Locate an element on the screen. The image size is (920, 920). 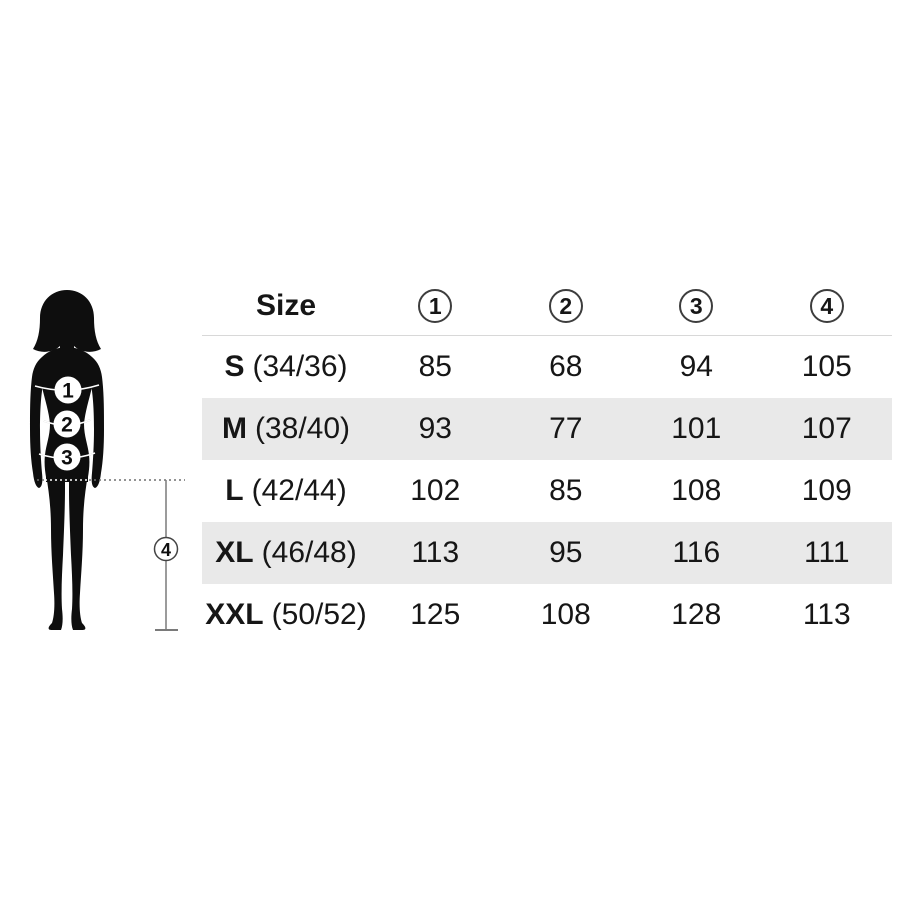
table-row-l: L (42/44) 102 85 108 109 is located at coordinates (547, 491).